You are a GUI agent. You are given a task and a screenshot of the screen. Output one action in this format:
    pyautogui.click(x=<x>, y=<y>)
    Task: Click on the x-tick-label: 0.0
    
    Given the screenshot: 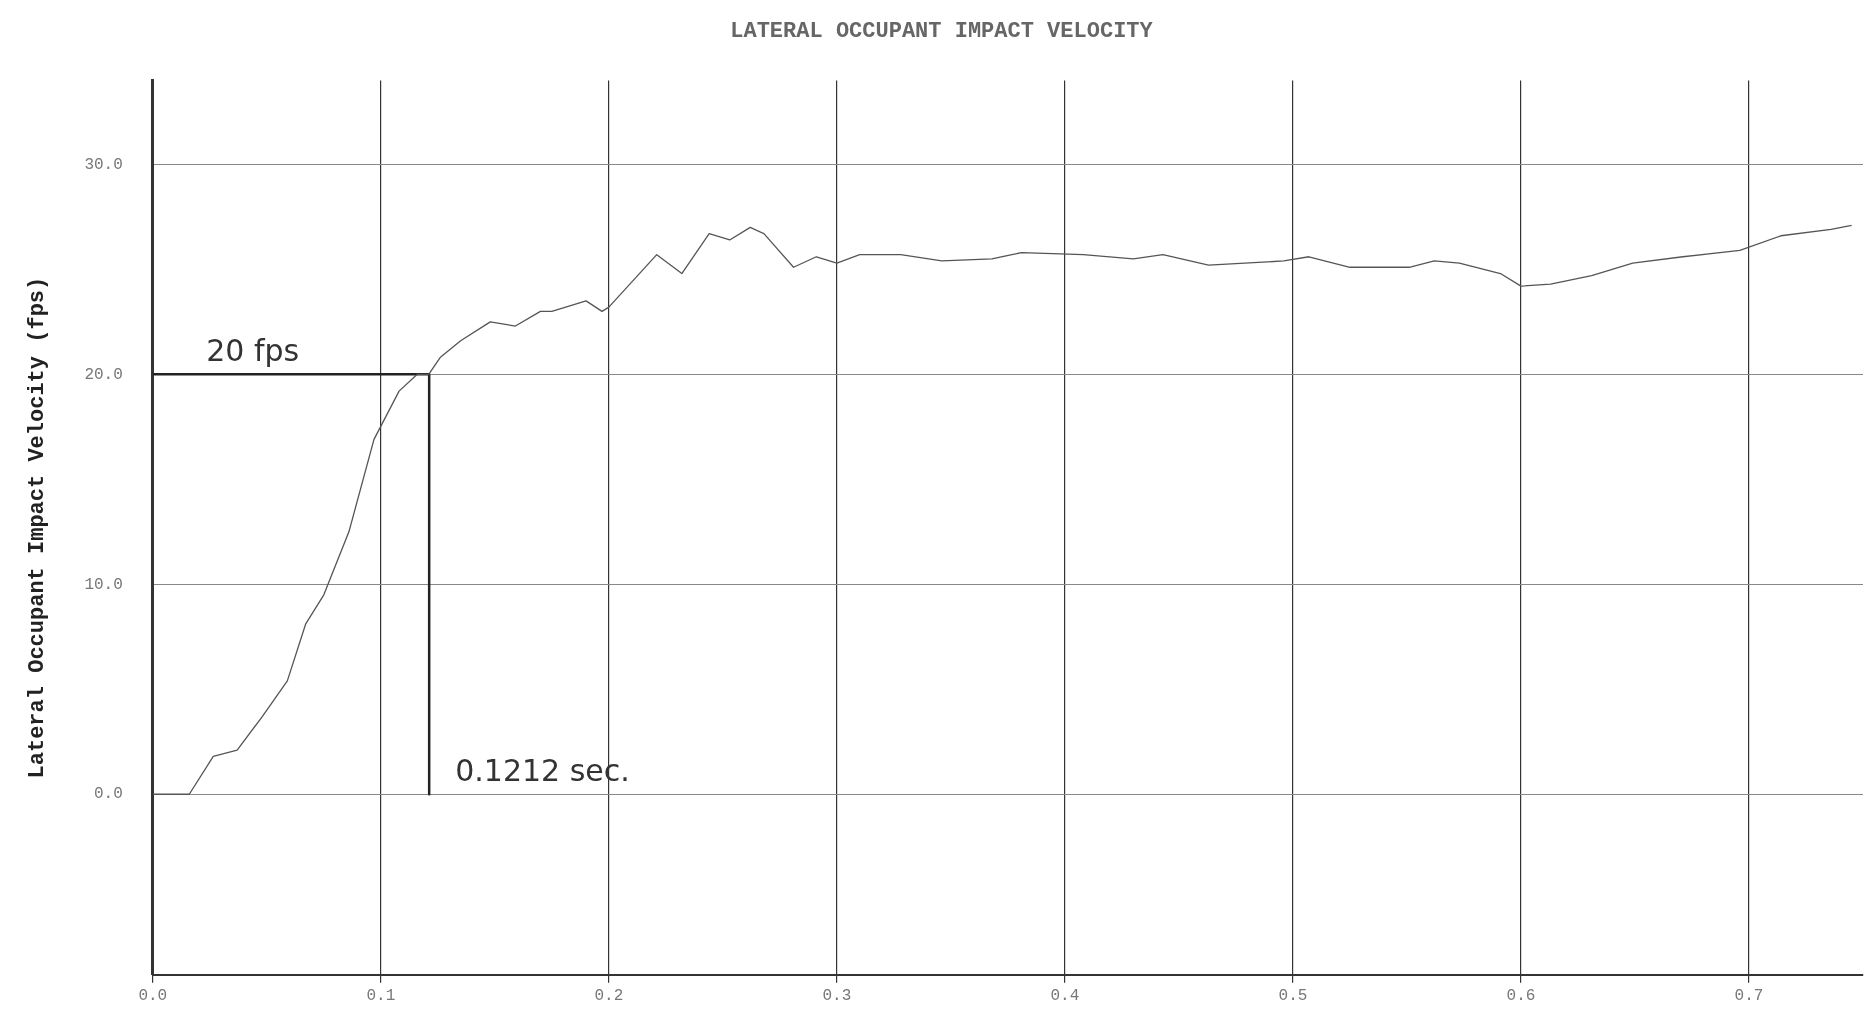 What is the action you would take?
    pyautogui.click(x=153, y=995)
    